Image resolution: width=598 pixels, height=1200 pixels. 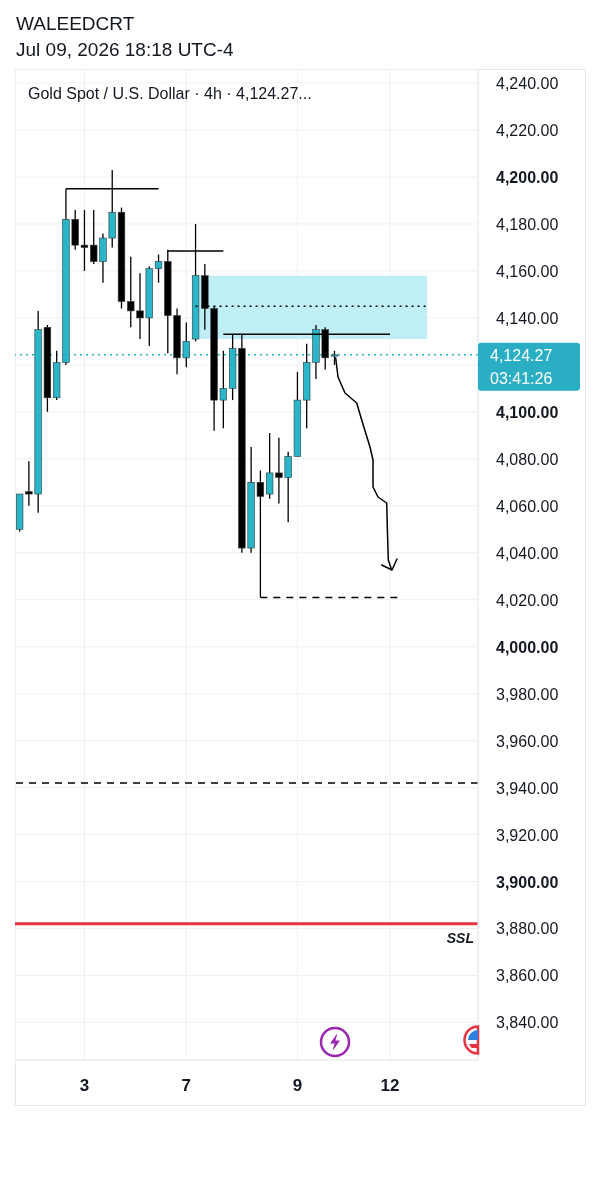 What do you see at coordinates (527, 788) in the screenshot?
I see `y-tick-label: 3,940.00` at bounding box center [527, 788].